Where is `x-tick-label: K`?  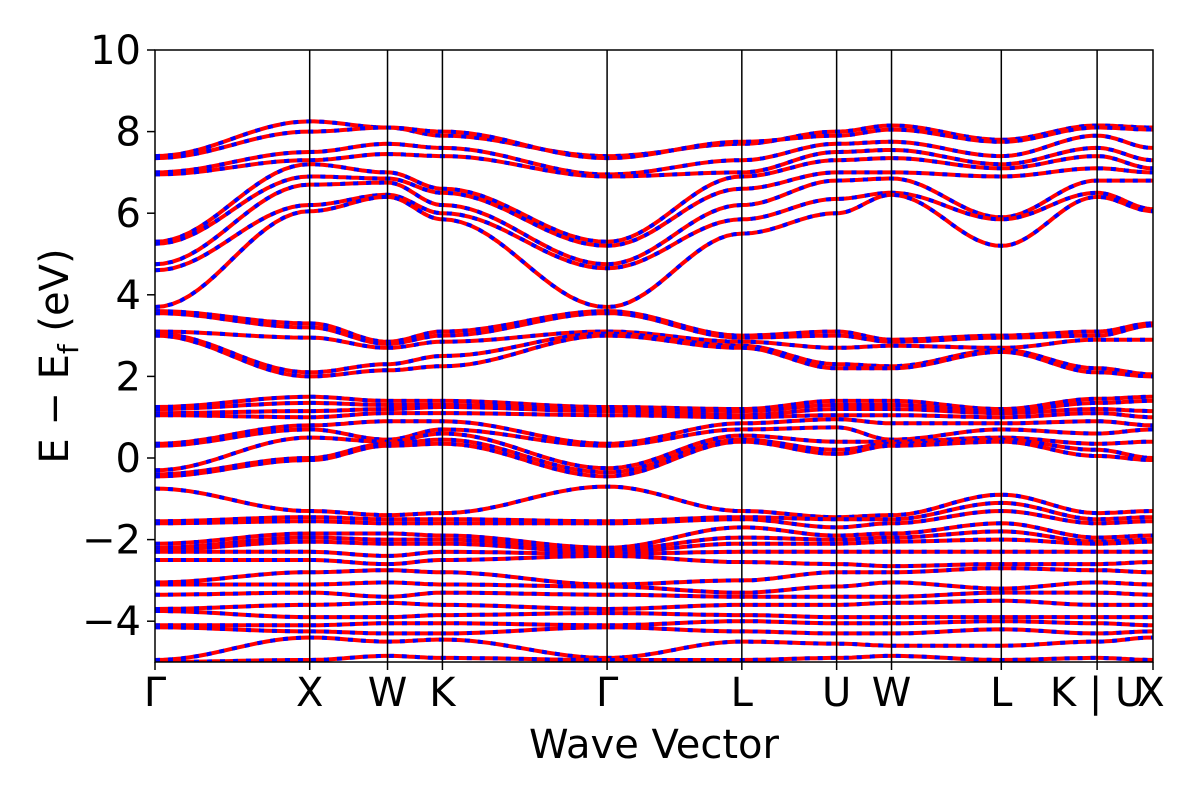 x-tick-label: K is located at coordinates (443, 693).